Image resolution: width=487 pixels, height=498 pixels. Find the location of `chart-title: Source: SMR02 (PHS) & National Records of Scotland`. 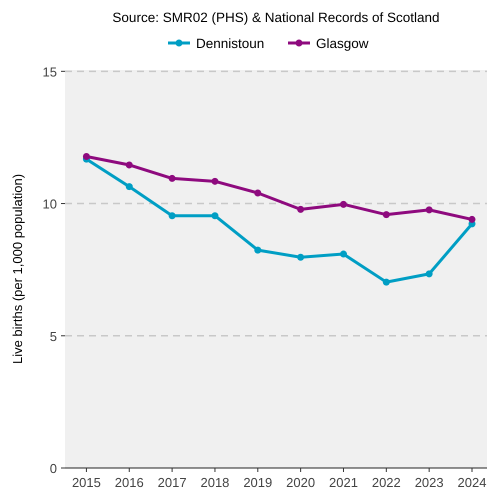

chart-title: Source: SMR02 (PHS) & National Records of Scotland is located at coordinates (276, 17).